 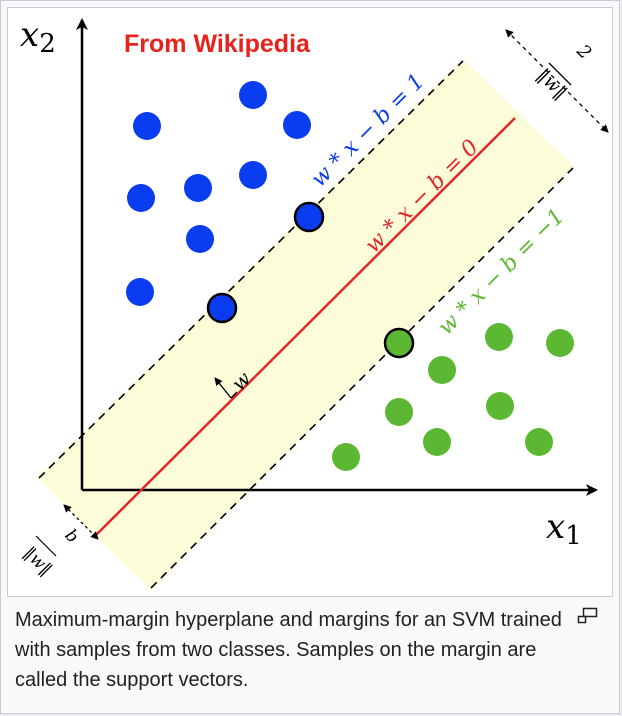 I want to click on offset-fraction-bar, so click(x=46, y=546).